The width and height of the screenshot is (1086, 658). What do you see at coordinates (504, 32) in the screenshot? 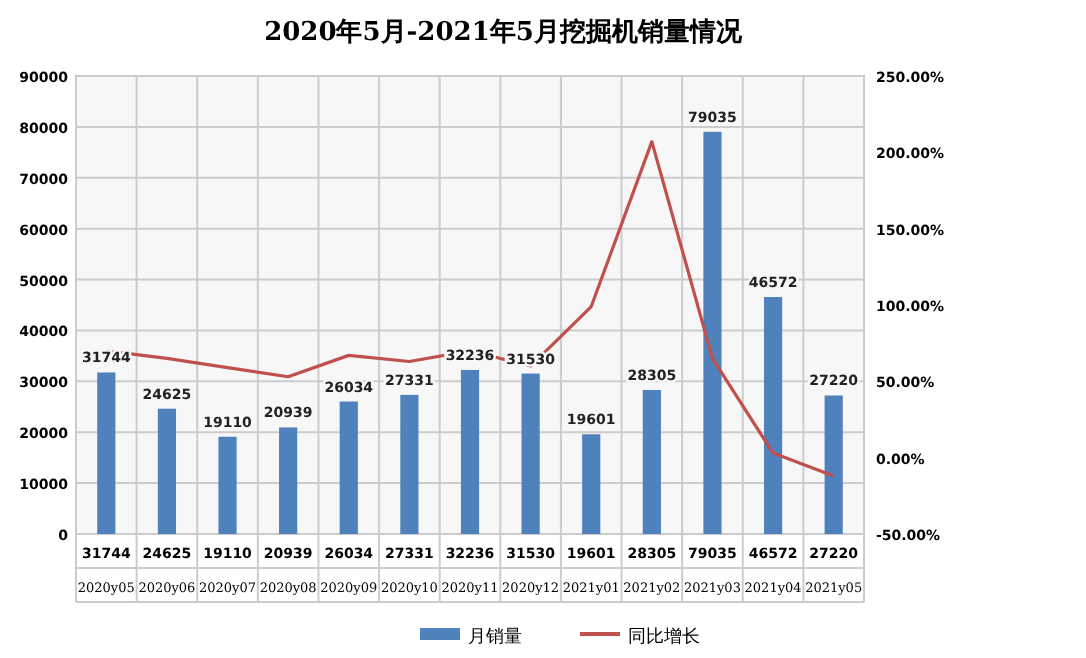
I see `chart-title: 2020年5月-2021年5月挖掘机销量情况` at bounding box center [504, 32].